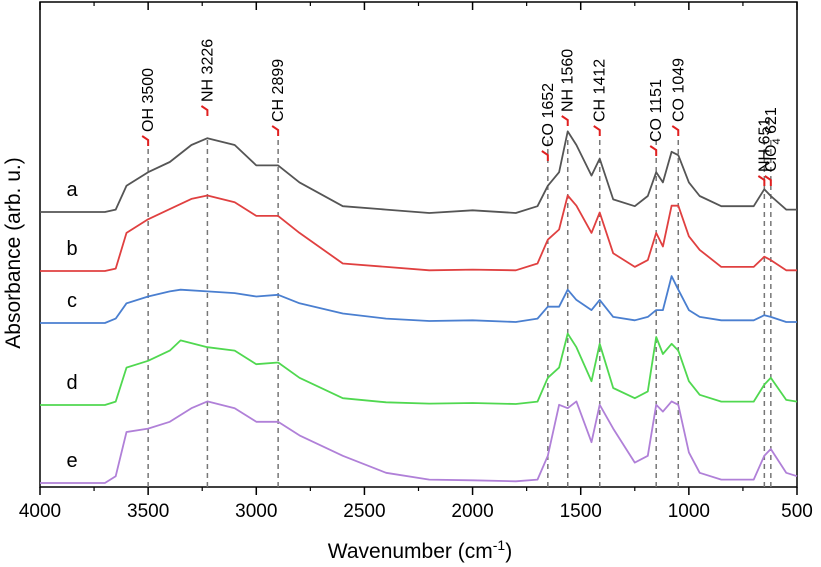  I want to click on peak-label-clo4-621: ClO4 621, so click(773, 139).